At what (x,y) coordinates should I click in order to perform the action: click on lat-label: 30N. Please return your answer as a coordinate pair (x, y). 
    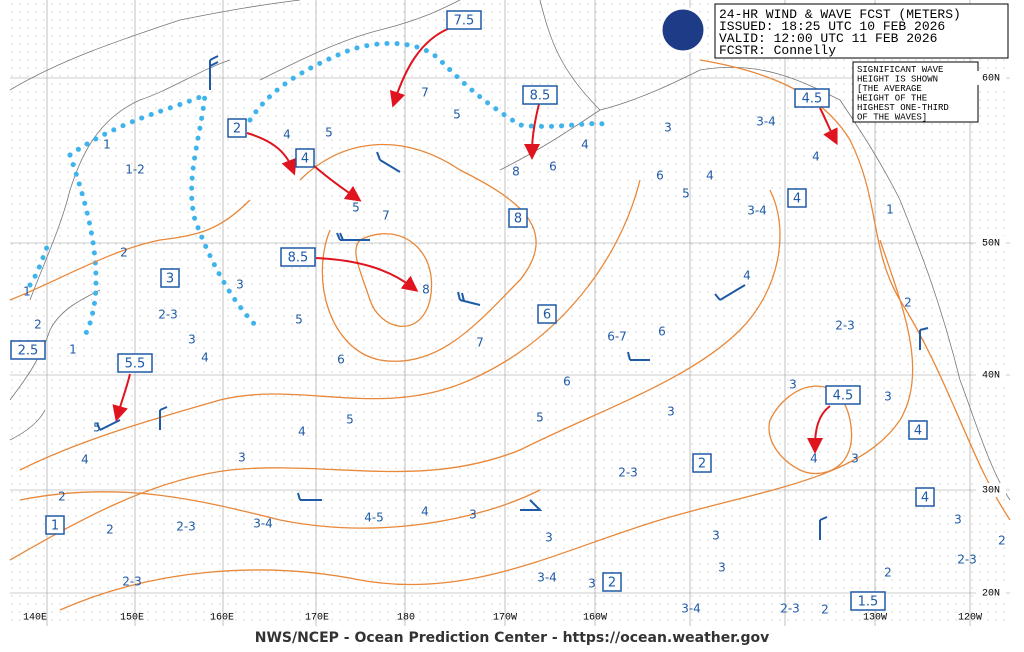
    Looking at the image, I should click on (991, 491).